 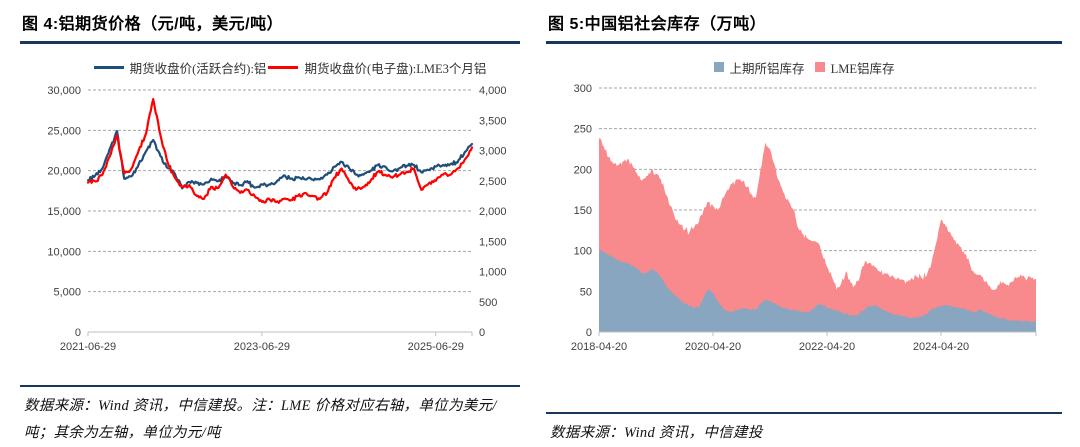 What do you see at coordinates (819, 67) in the screenshot?
I see `pink-square-swatch-icon` at bounding box center [819, 67].